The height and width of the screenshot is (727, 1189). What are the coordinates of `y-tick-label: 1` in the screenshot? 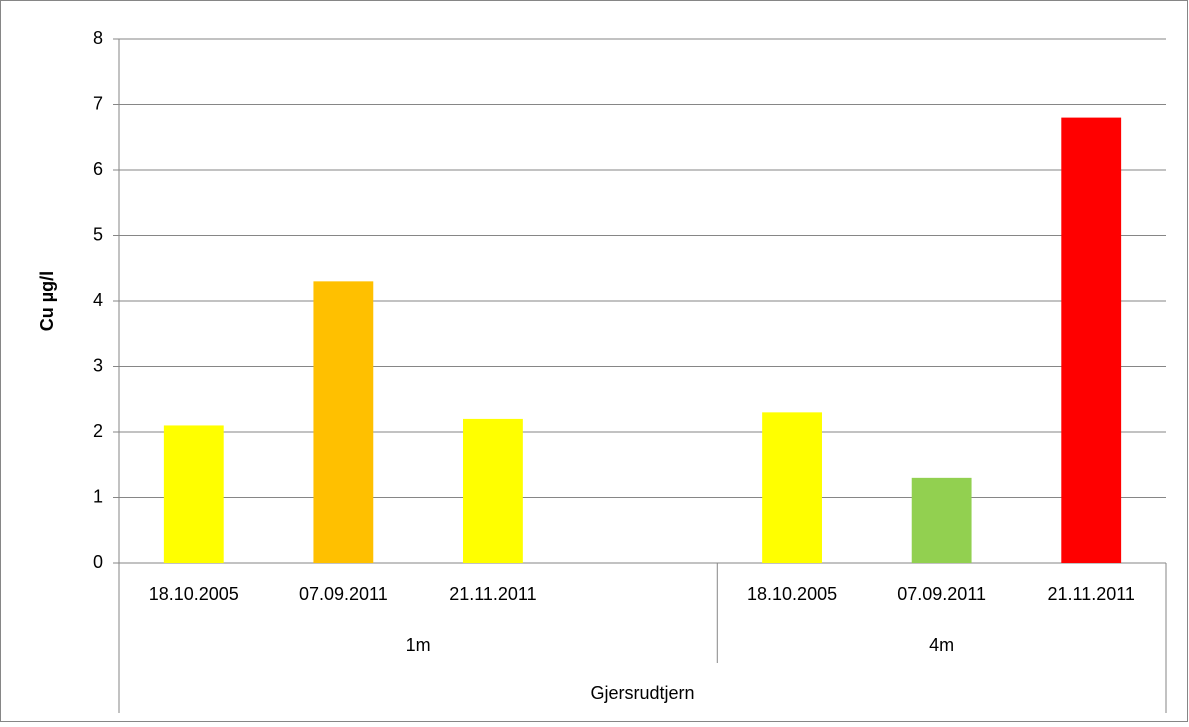 It's located at (98, 496).